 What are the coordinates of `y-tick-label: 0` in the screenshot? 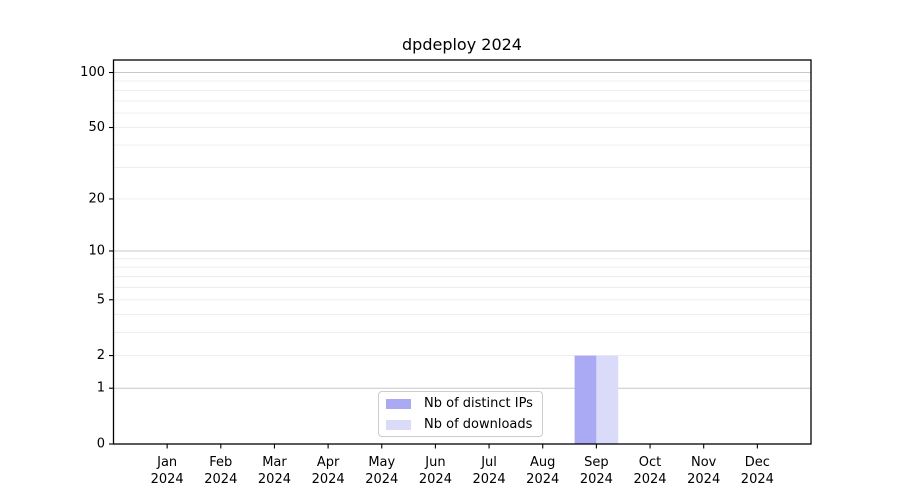 It's located at (101, 444).